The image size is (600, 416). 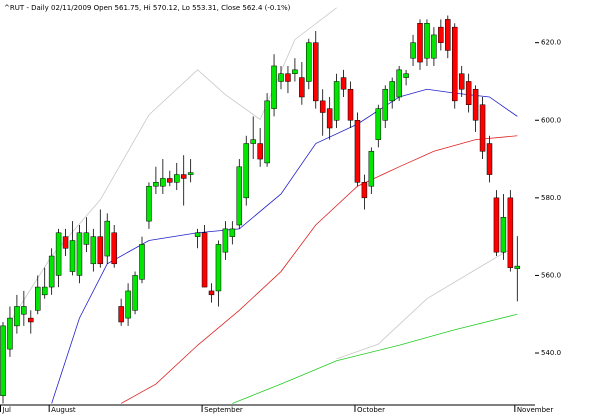 What do you see at coordinates (551, 120) in the screenshot?
I see `y-tick-label: 600.0` at bounding box center [551, 120].